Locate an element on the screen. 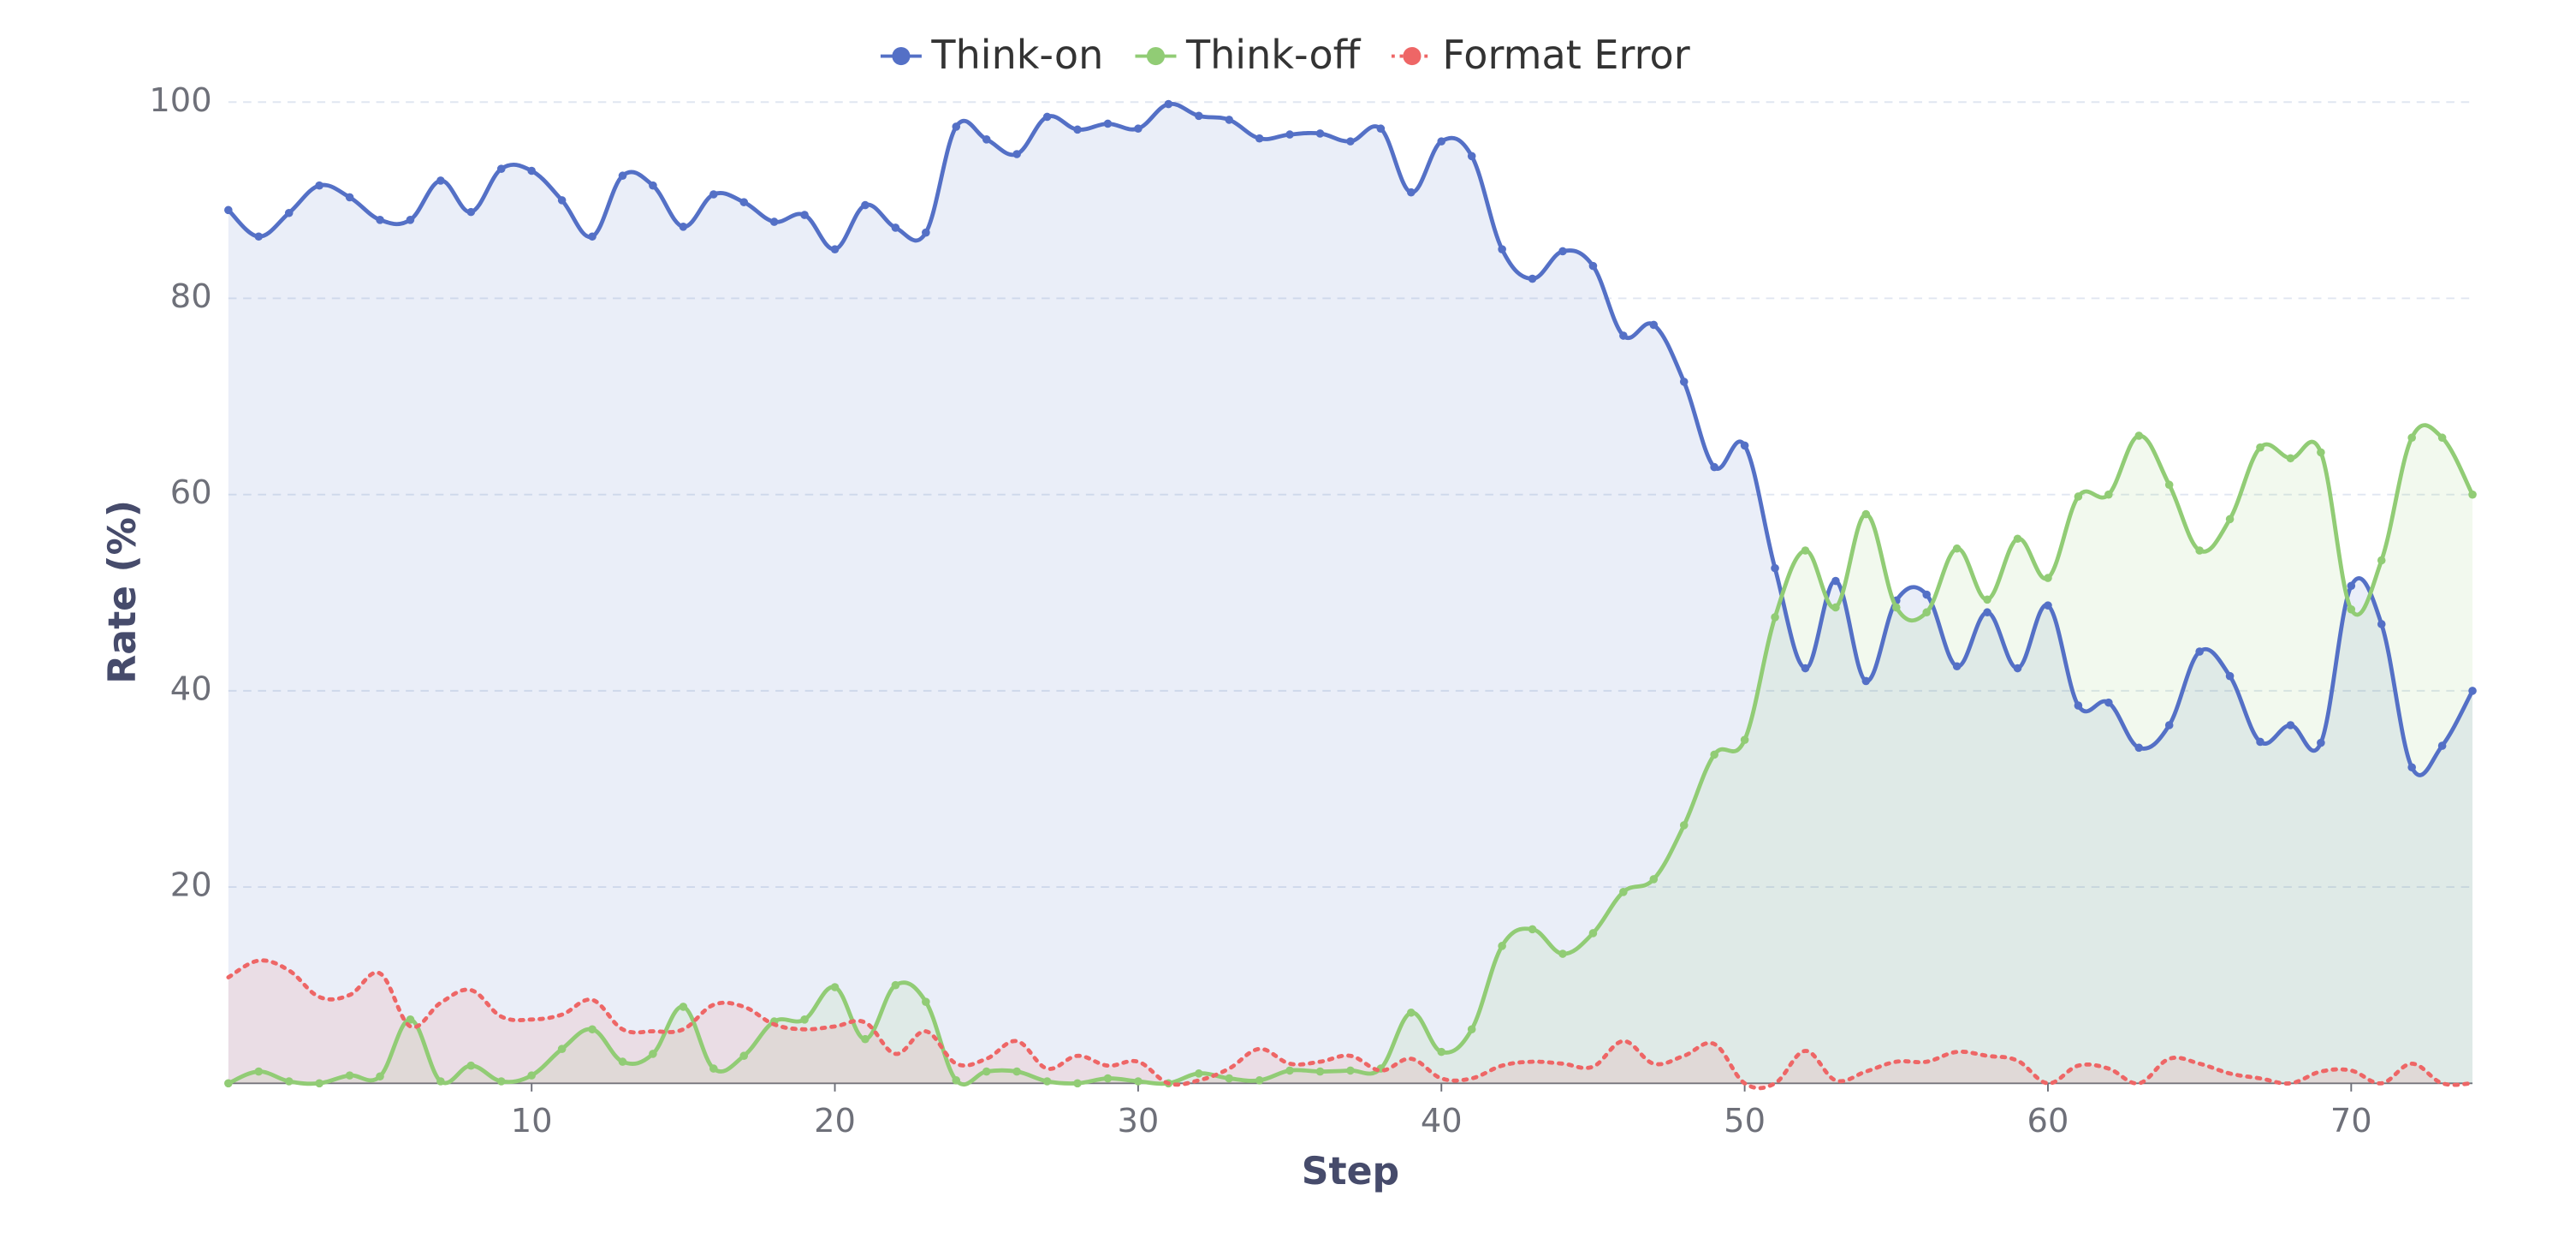 Image resolution: width=2576 pixels, height=1238 pixels. x-tick-label: 30 is located at coordinates (1138, 1121).